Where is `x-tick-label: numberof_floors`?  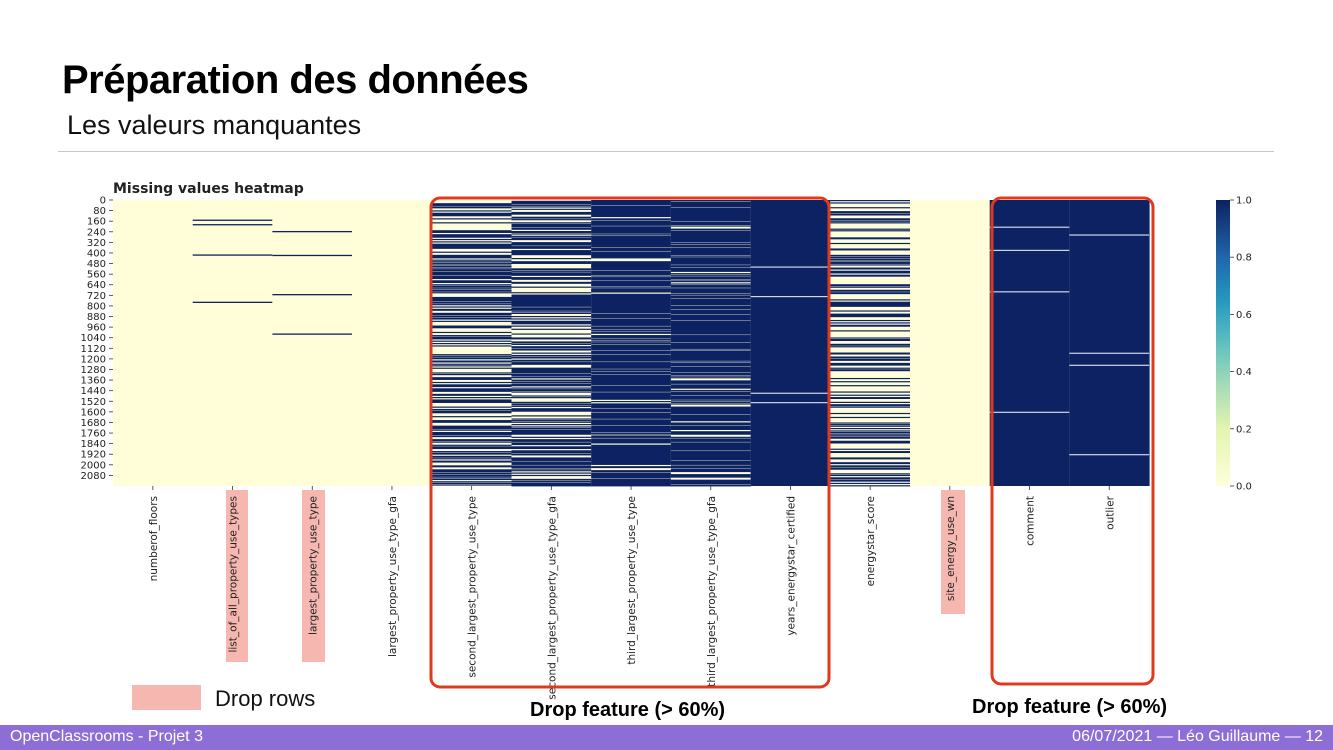
x-tick-label: numberof_floors is located at coordinates (154, 538).